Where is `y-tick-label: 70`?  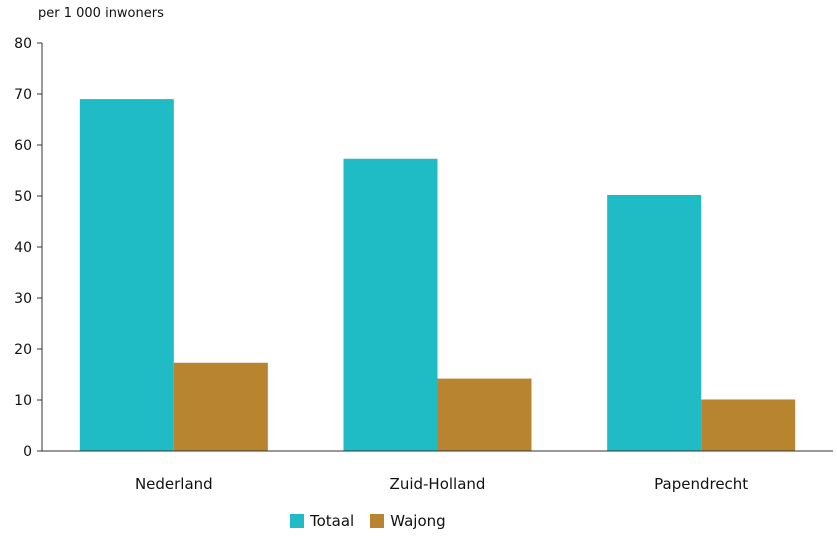 y-tick-label: 70 is located at coordinates (23, 95).